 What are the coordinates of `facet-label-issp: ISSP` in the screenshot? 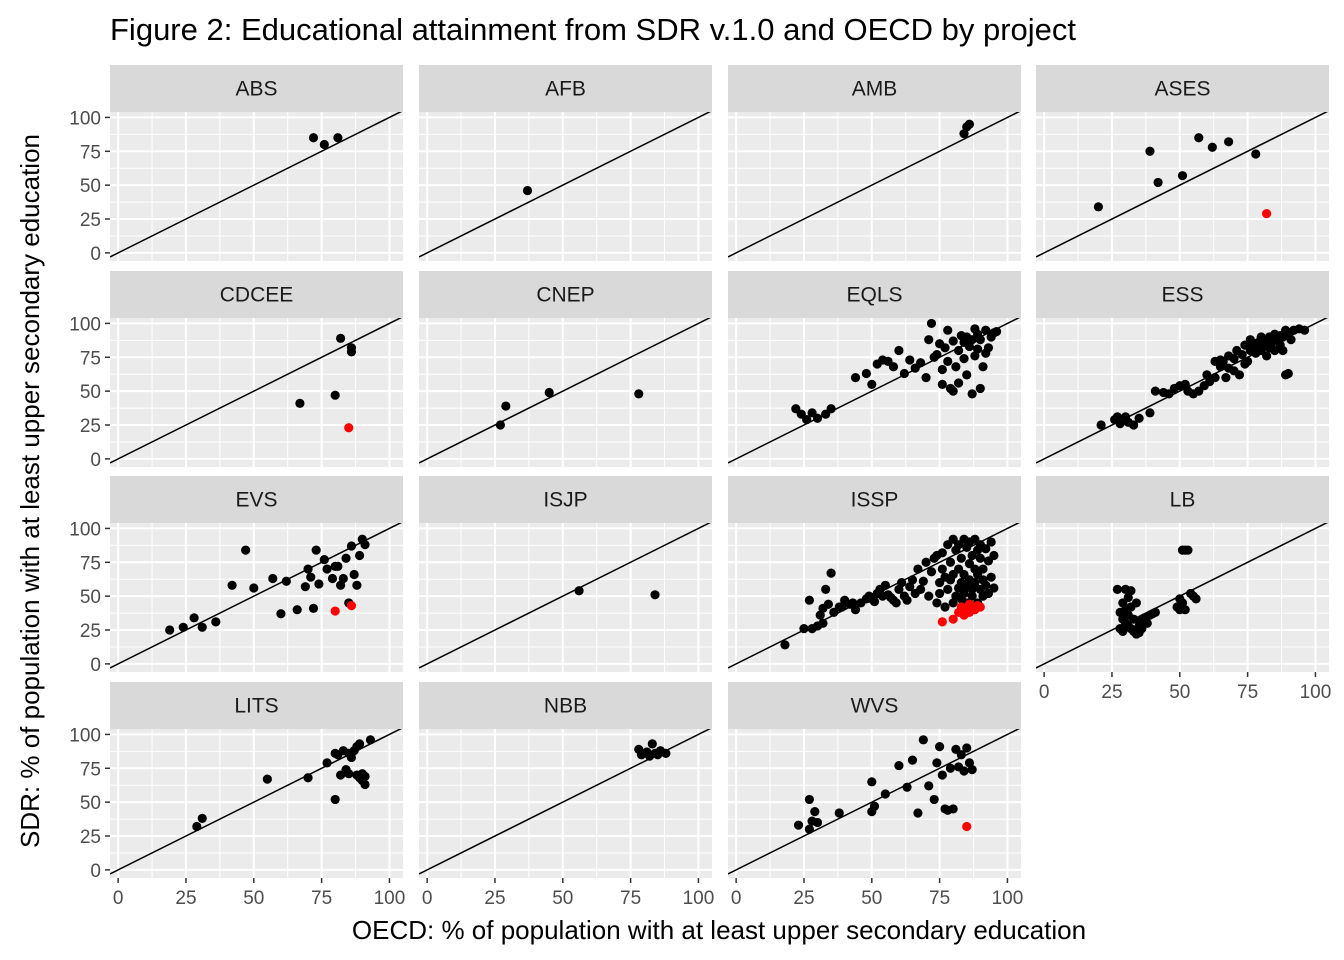 It's located at (875, 500).